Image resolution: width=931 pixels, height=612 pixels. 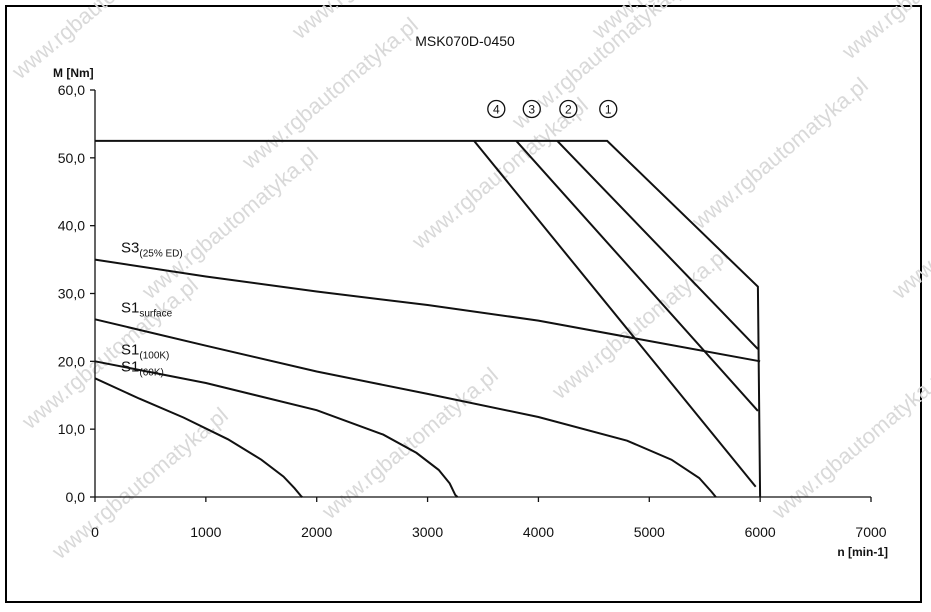 I want to click on curve-number-marker: 3, so click(x=531, y=109).